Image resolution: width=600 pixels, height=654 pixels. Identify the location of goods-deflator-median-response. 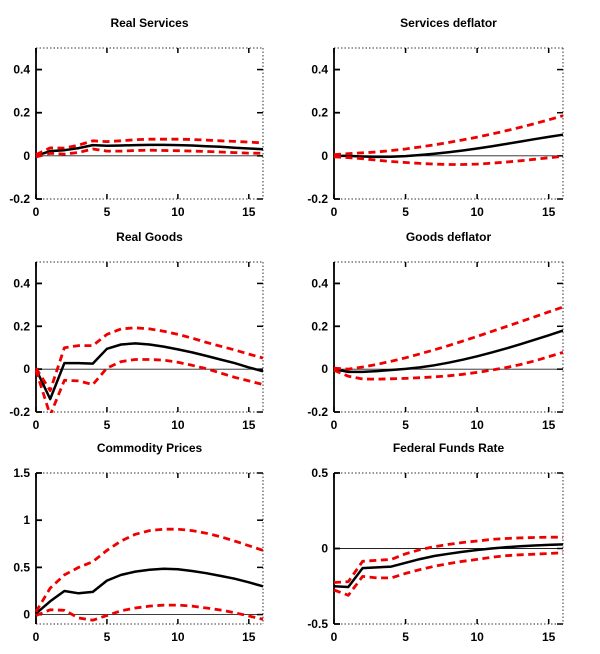
(448, 351).